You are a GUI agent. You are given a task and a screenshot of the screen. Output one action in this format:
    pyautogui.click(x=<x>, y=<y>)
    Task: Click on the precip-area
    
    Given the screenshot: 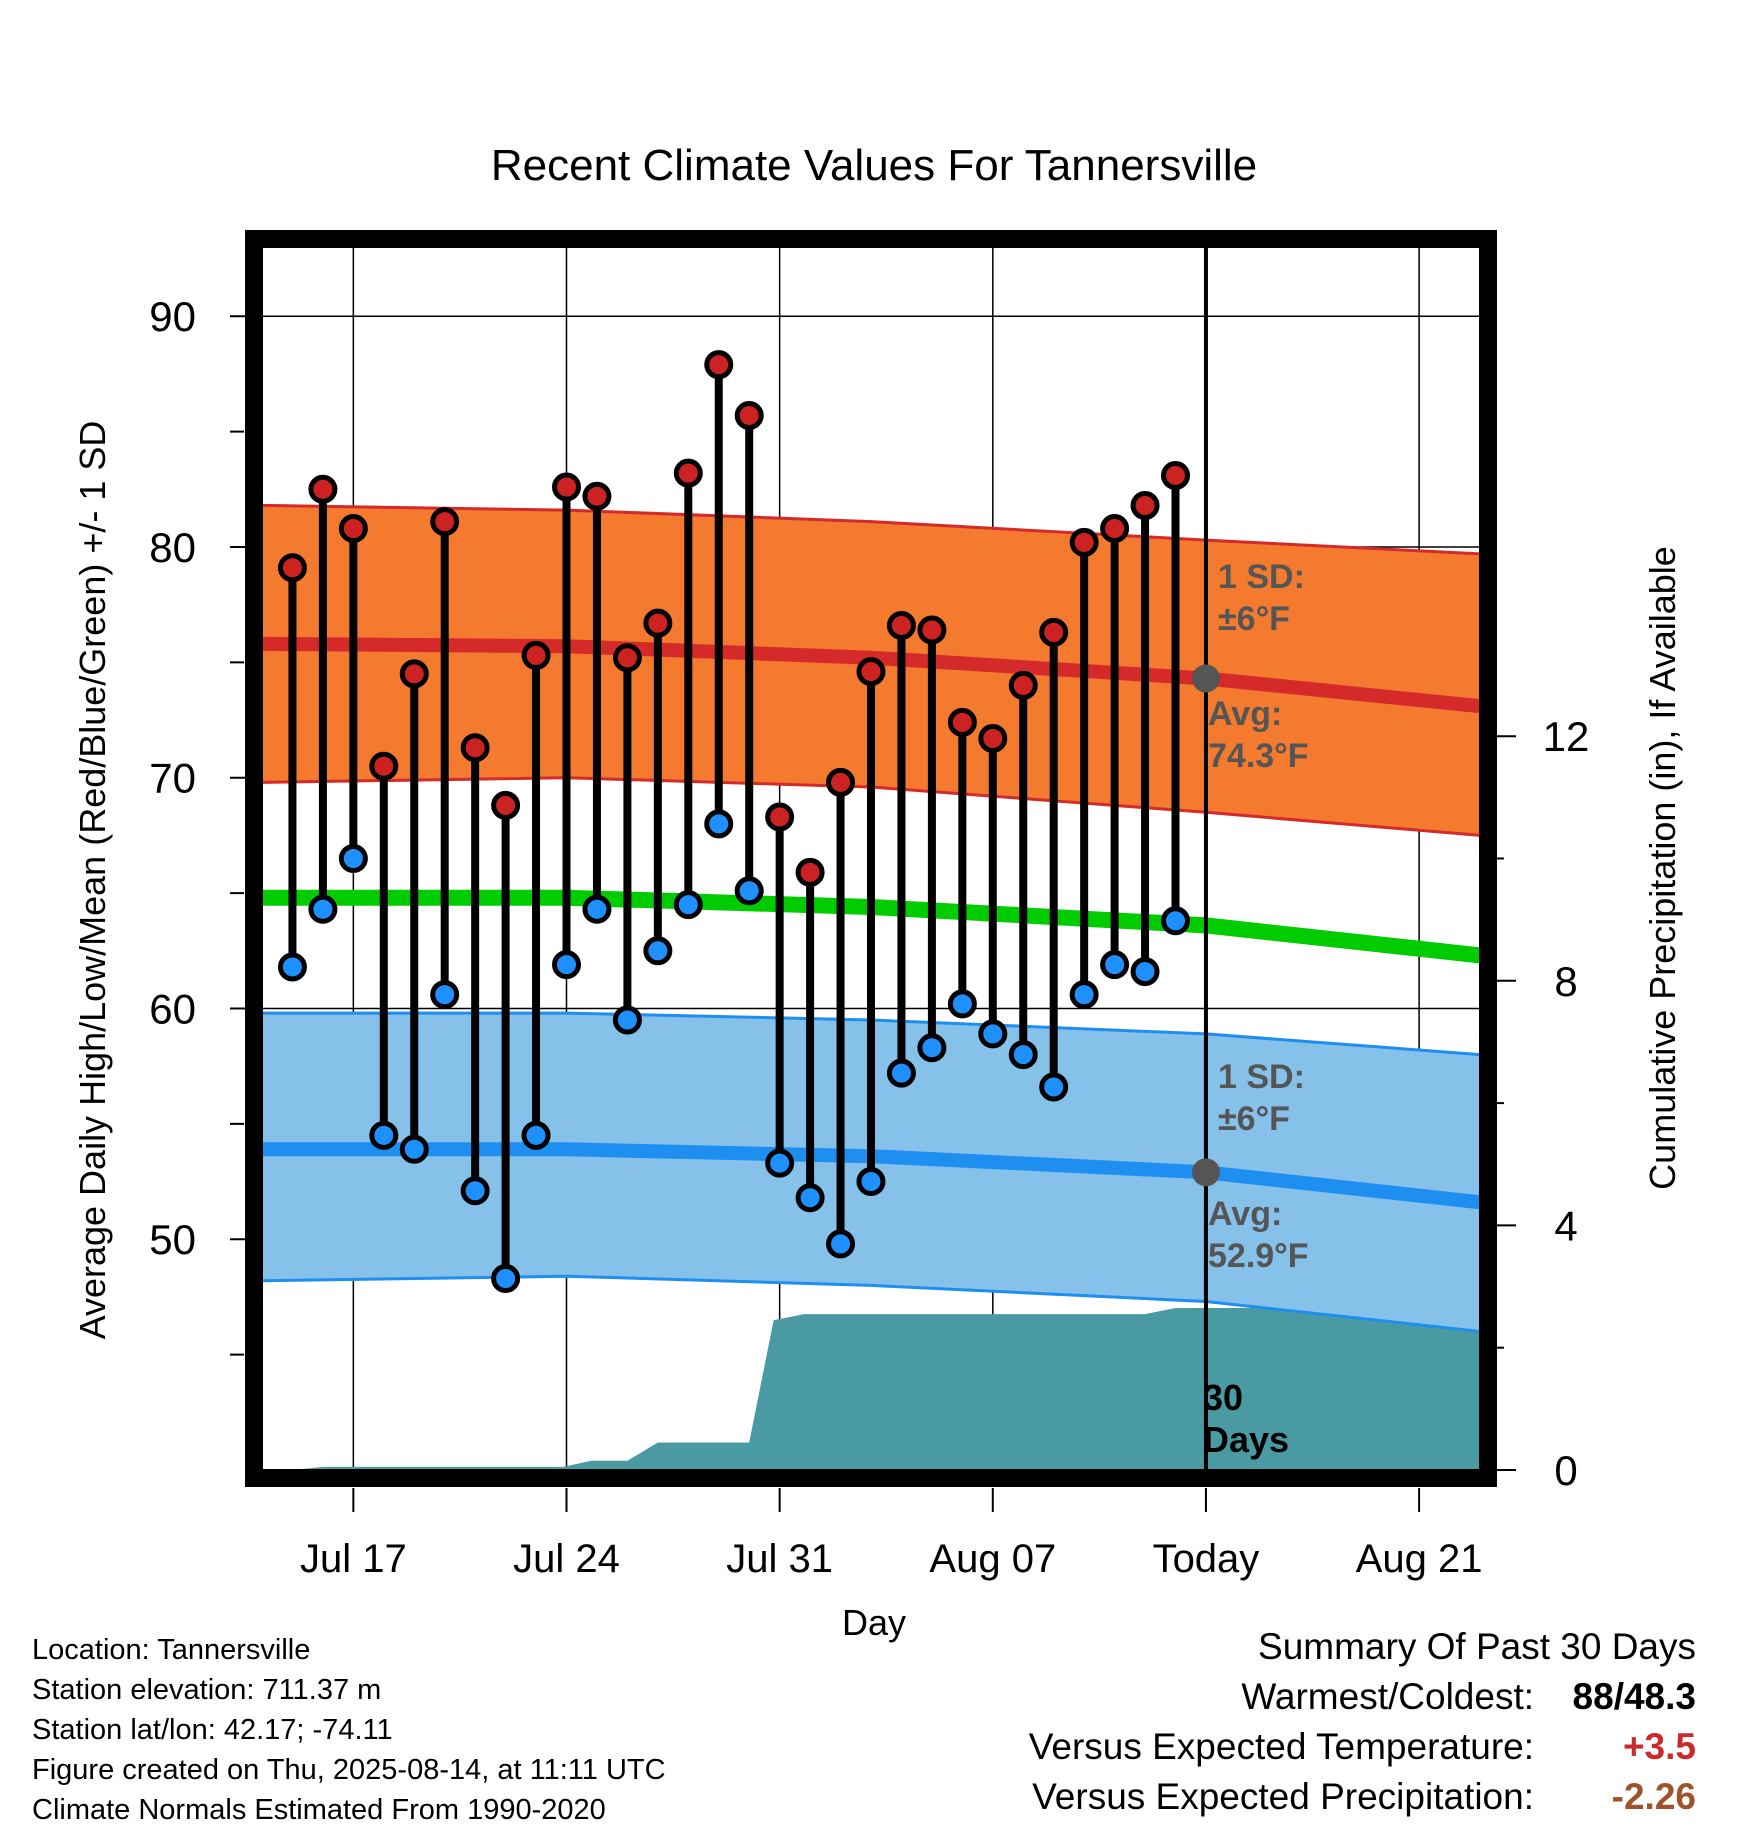 What is the action you would take?
    pyautogui.click(x=871, y=1389)
    